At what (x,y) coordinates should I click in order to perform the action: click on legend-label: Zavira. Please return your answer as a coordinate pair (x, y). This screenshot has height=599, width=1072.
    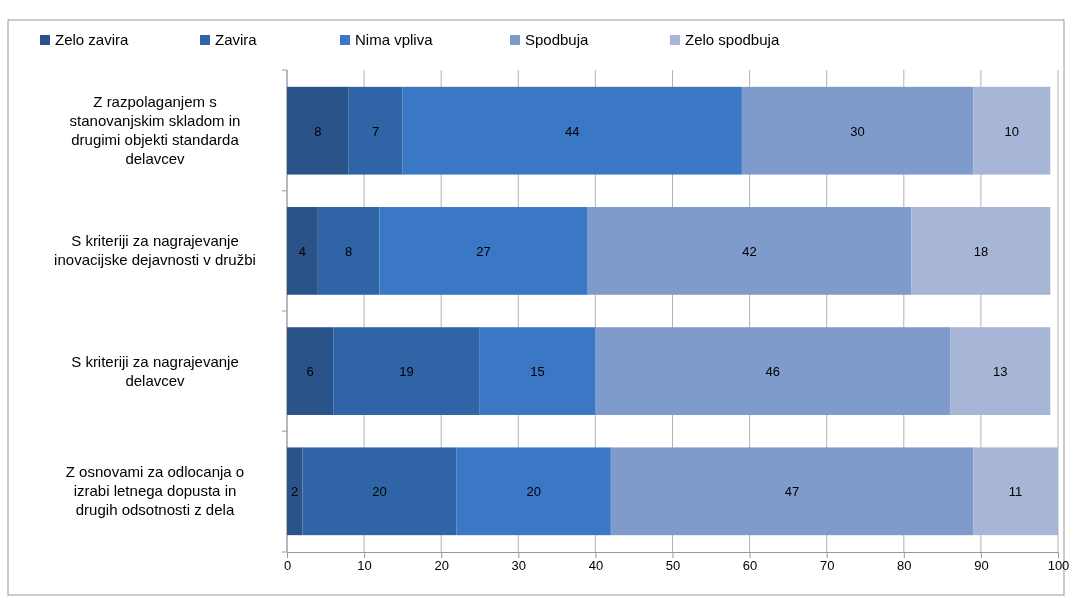
    Looking at the image, I should click on (236, 39).